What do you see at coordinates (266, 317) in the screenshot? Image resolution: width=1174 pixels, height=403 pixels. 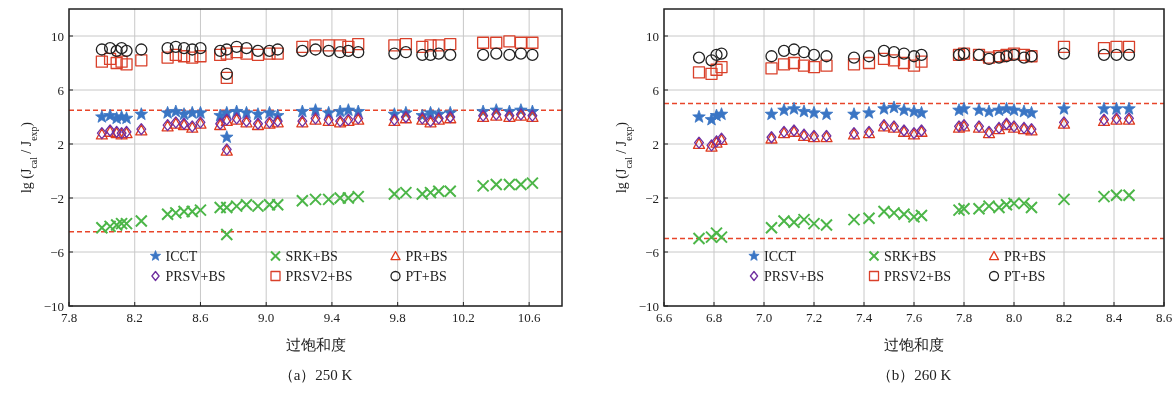 I see `x-tick-label: 9.0` at bounding box center [266, 317].